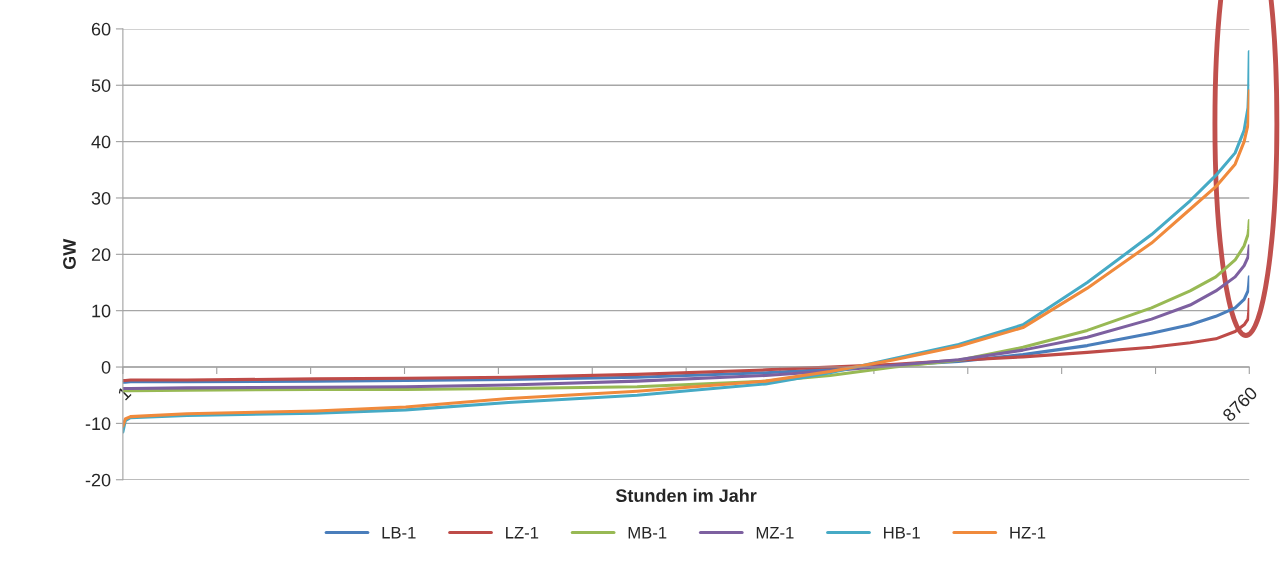  What do you see at coordinates (98, 480) in the screenshot?
I see `y-tick-label: -20` at bounding box center [98, 480].